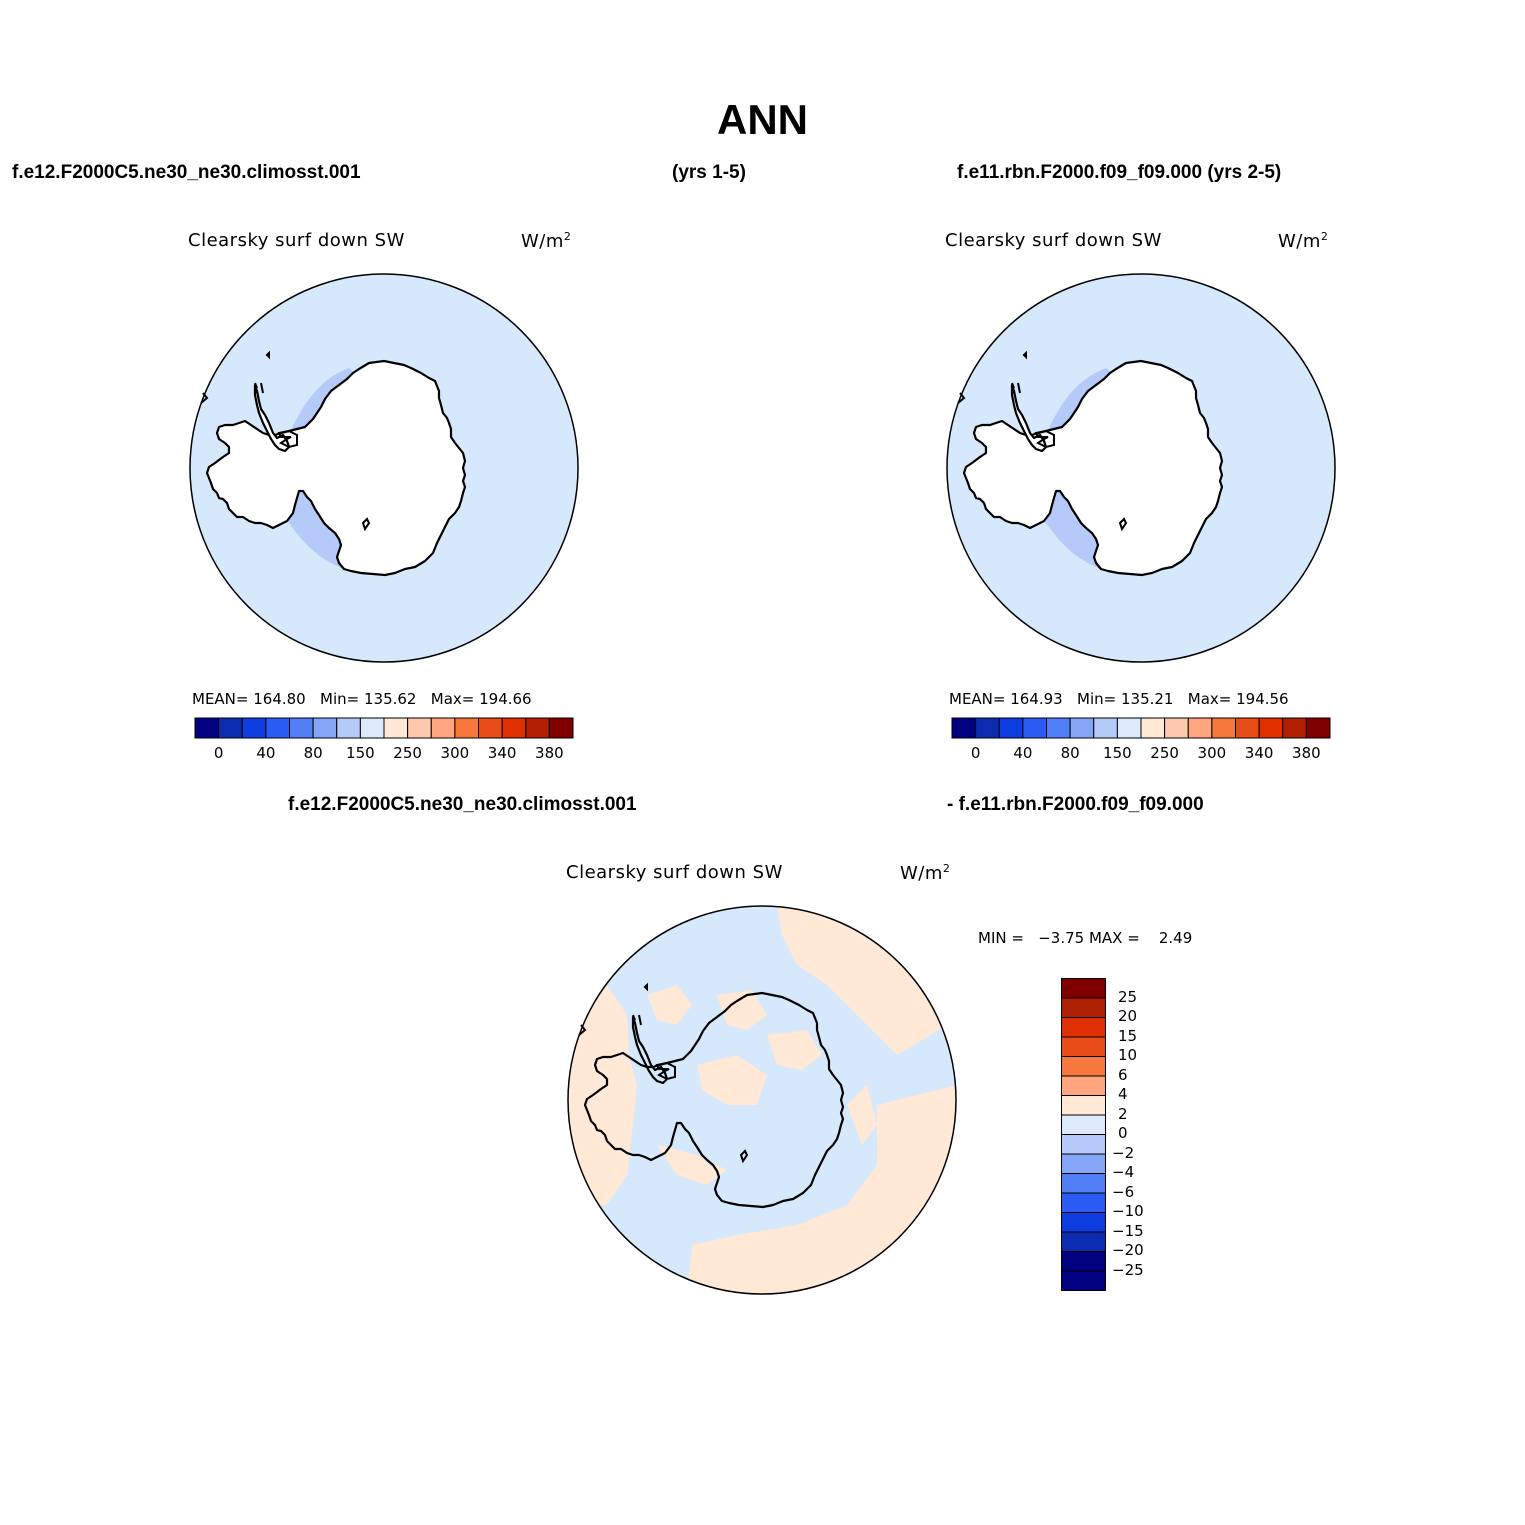  What do you see at coordinates (1128, 1035) in the screenshot?
I see `colorbar-tick-label: 15` at bounding box center [1128, 1035].